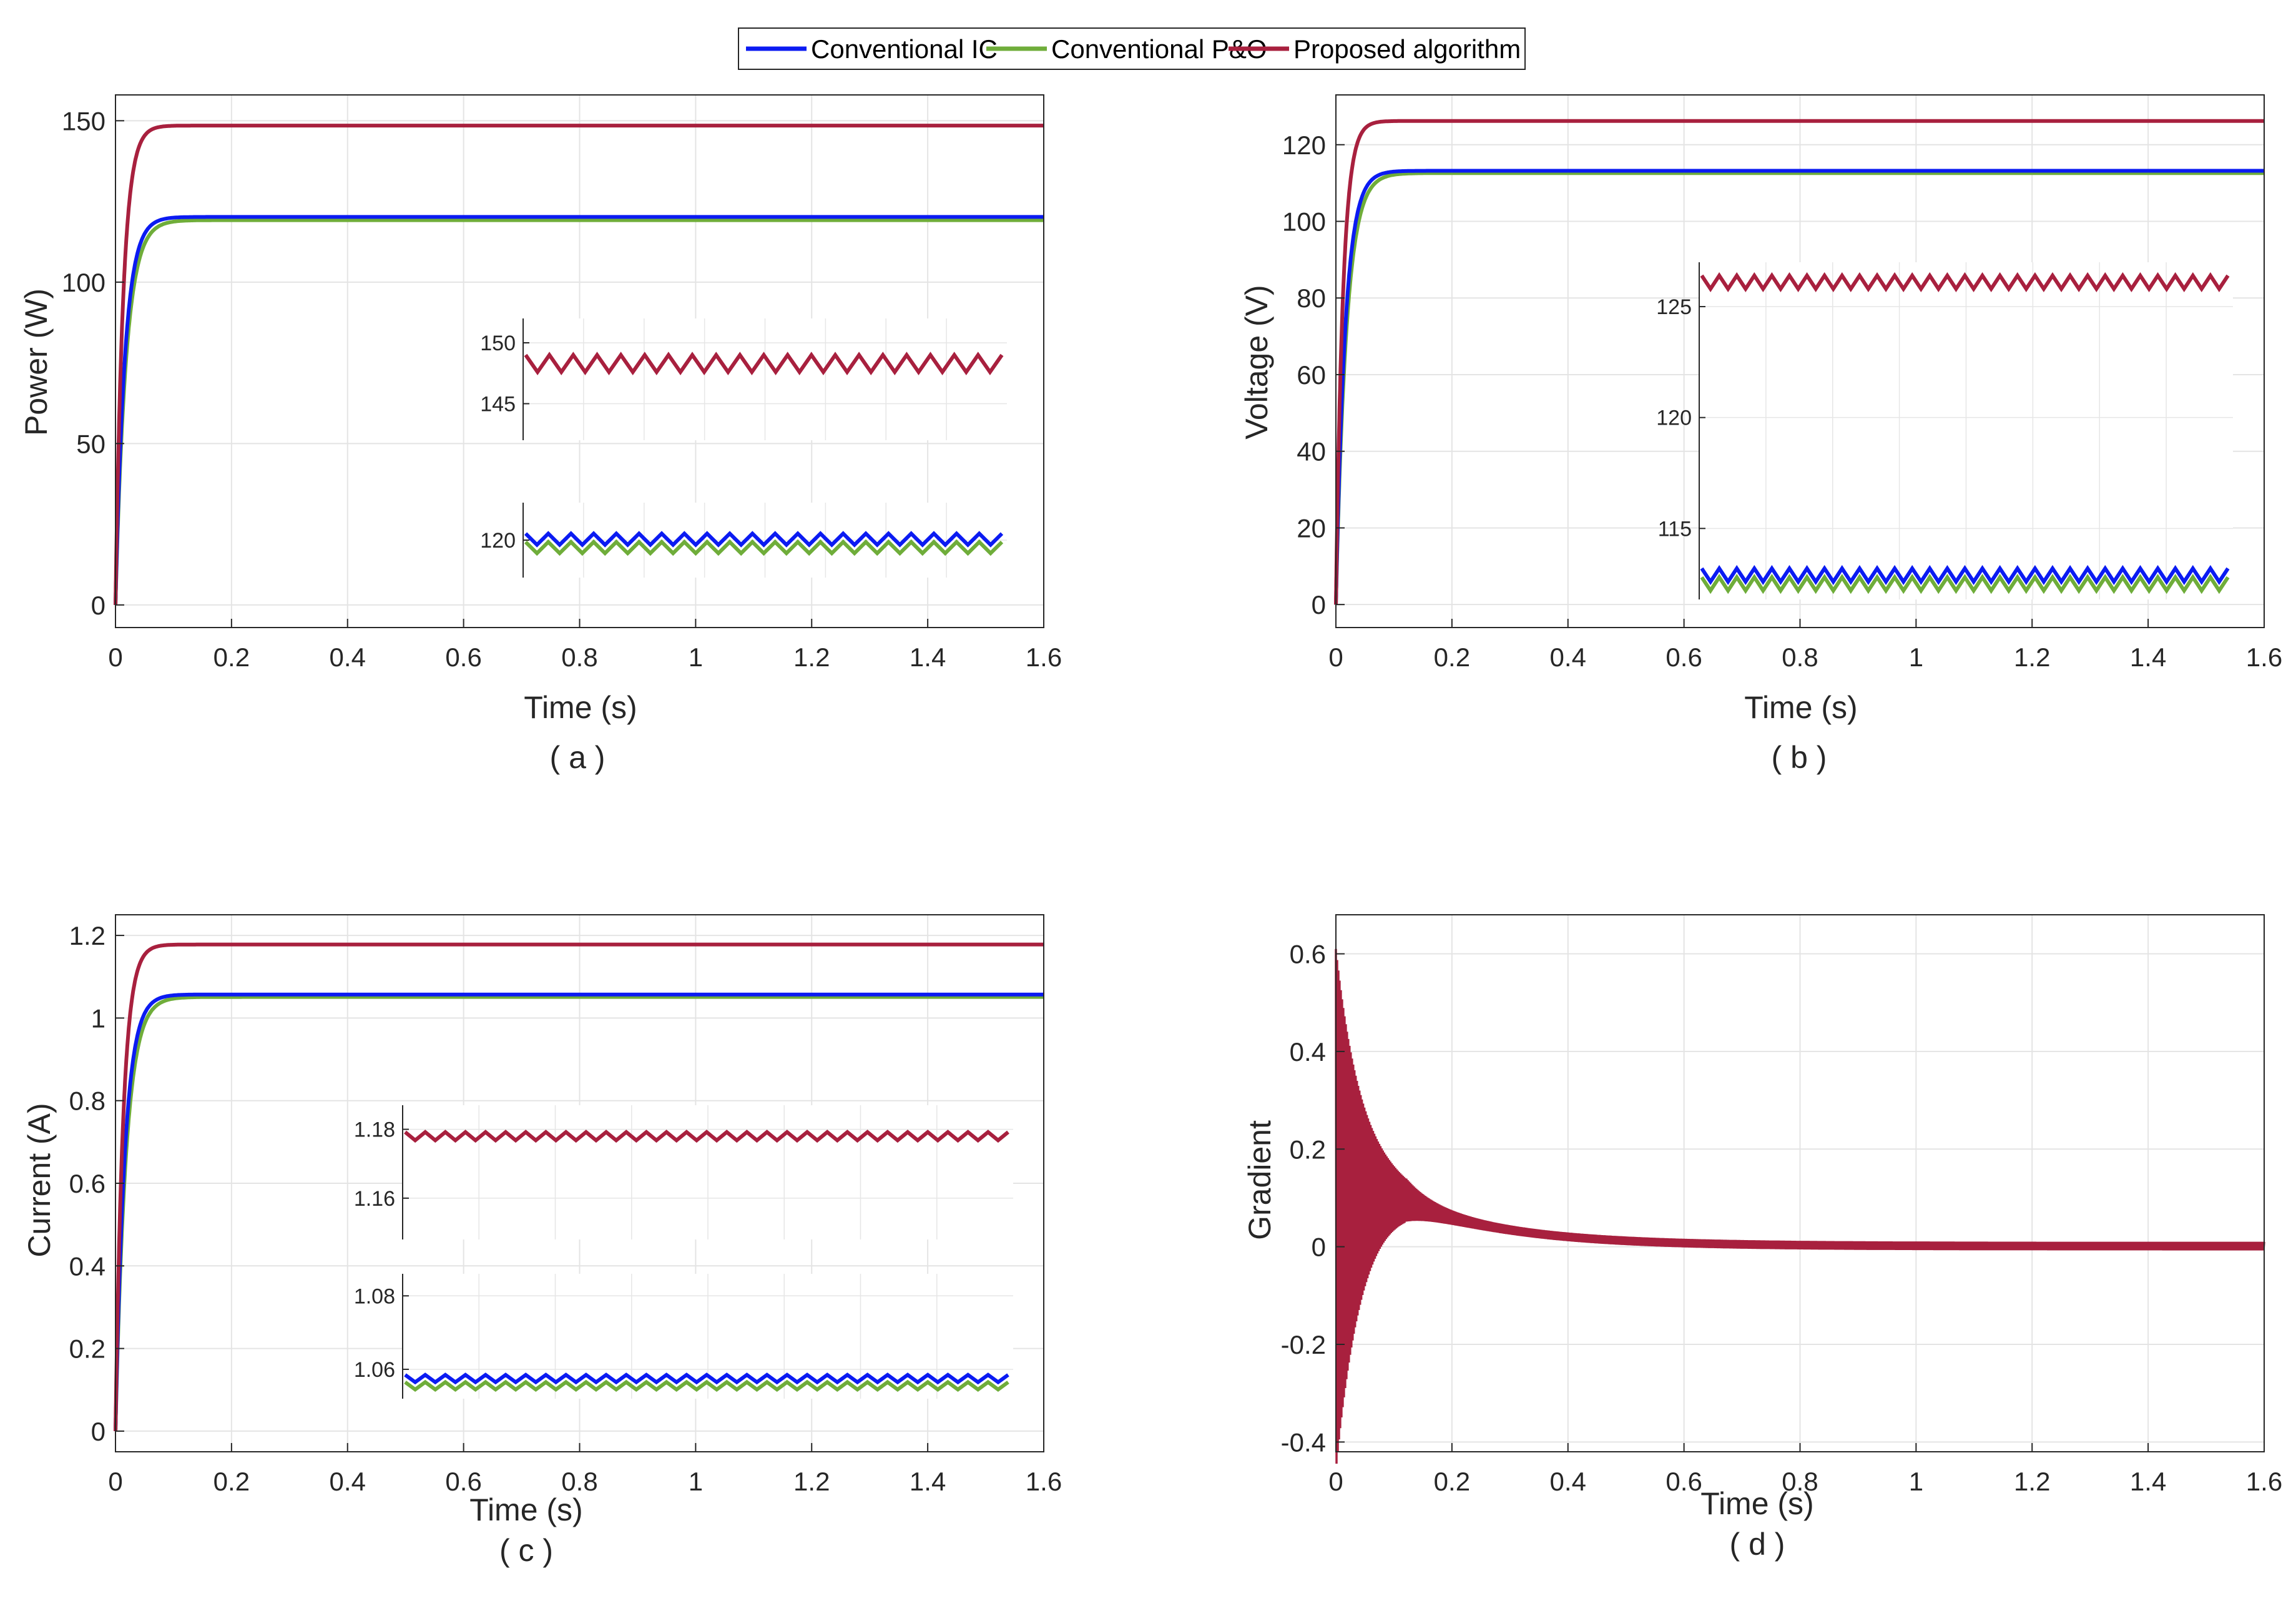  What do you see at coordinates (36, 362) in the screenshot?
I see `y-axis-label-a: Power (W)` at bounding box center [36, 362].